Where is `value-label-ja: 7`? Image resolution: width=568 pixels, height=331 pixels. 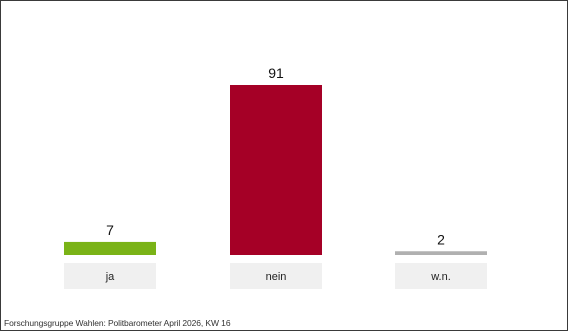
value-label-ja: 7 is located at coordinates (110, 230).